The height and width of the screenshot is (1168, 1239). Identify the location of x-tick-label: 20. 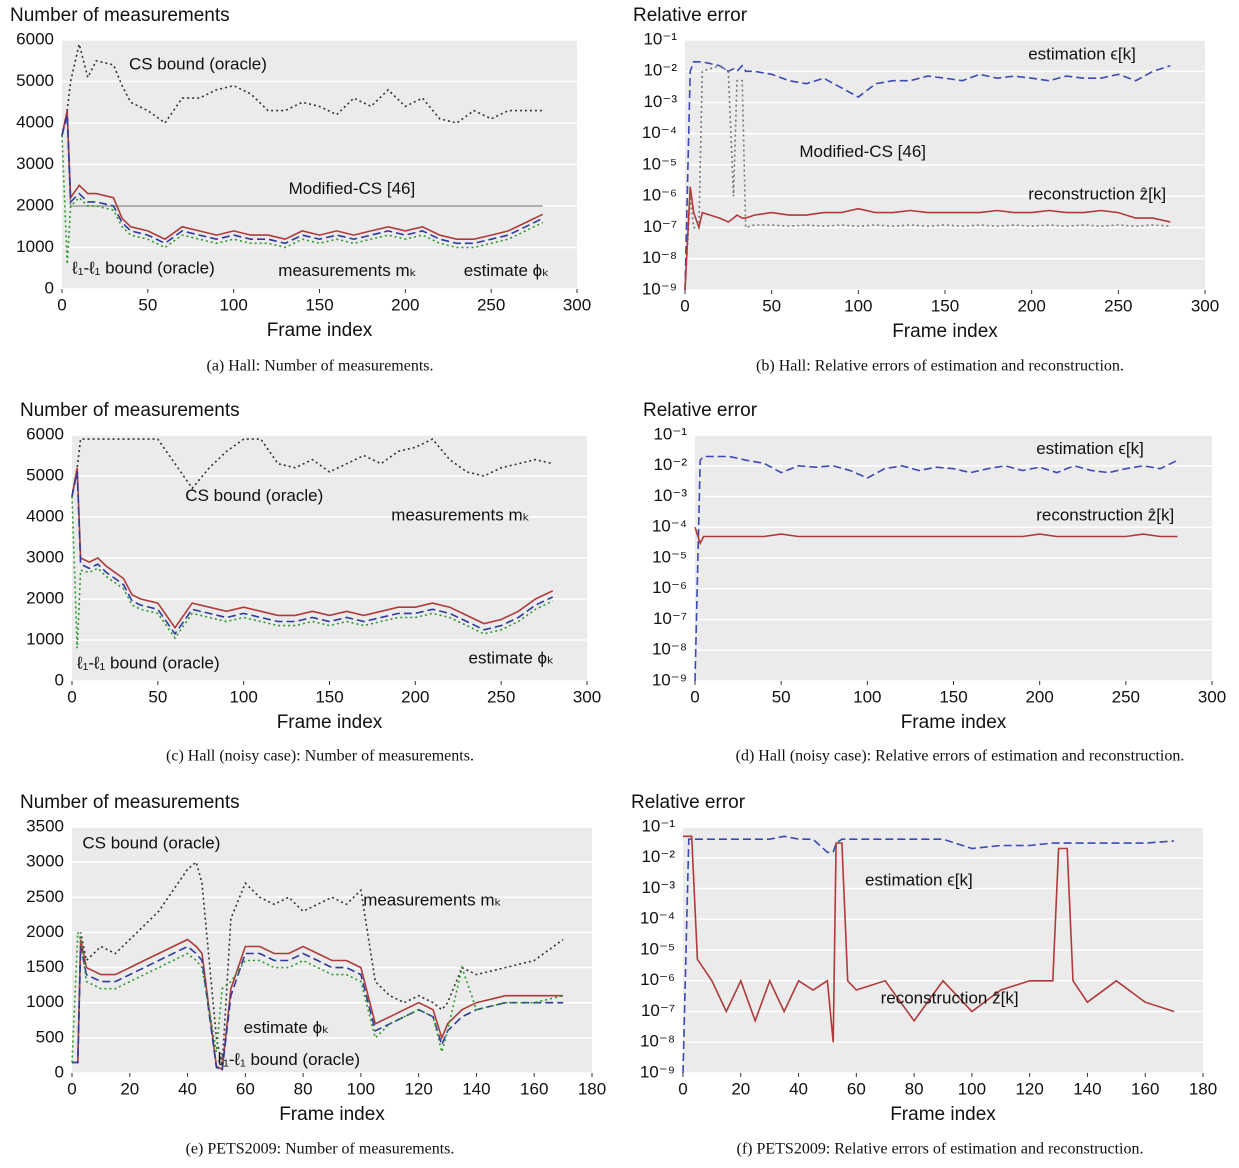
(129, 1088).